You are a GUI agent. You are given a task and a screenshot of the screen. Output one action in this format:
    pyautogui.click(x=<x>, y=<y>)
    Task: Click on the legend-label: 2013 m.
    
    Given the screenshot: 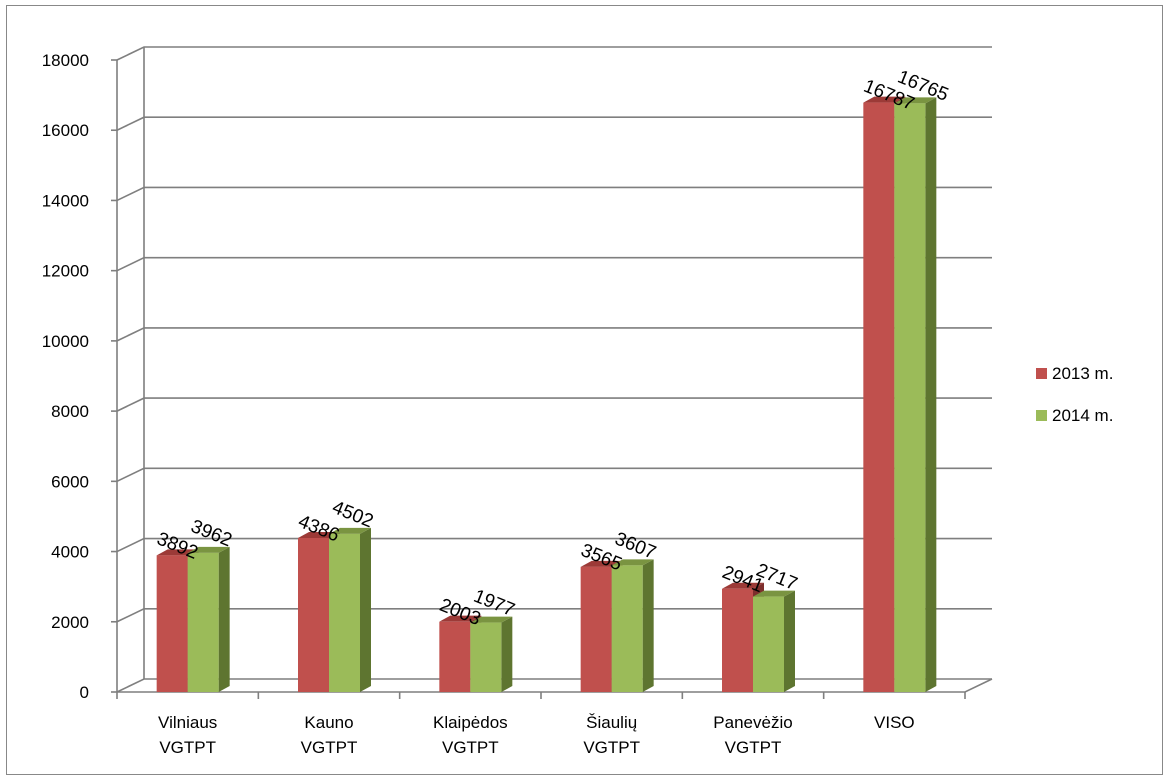 What is the action you would take?
    pyautogui.click(x=1082, y=373)
    